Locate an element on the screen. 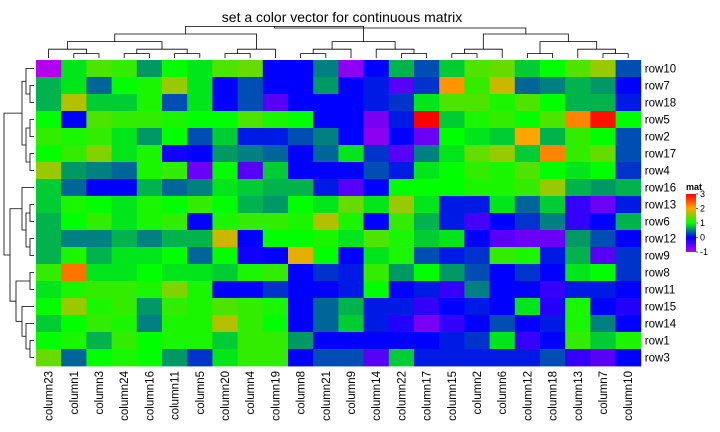 The width and height of the screenshot is (720, 432). column-label: column2 is located at coordinates (478, 392).